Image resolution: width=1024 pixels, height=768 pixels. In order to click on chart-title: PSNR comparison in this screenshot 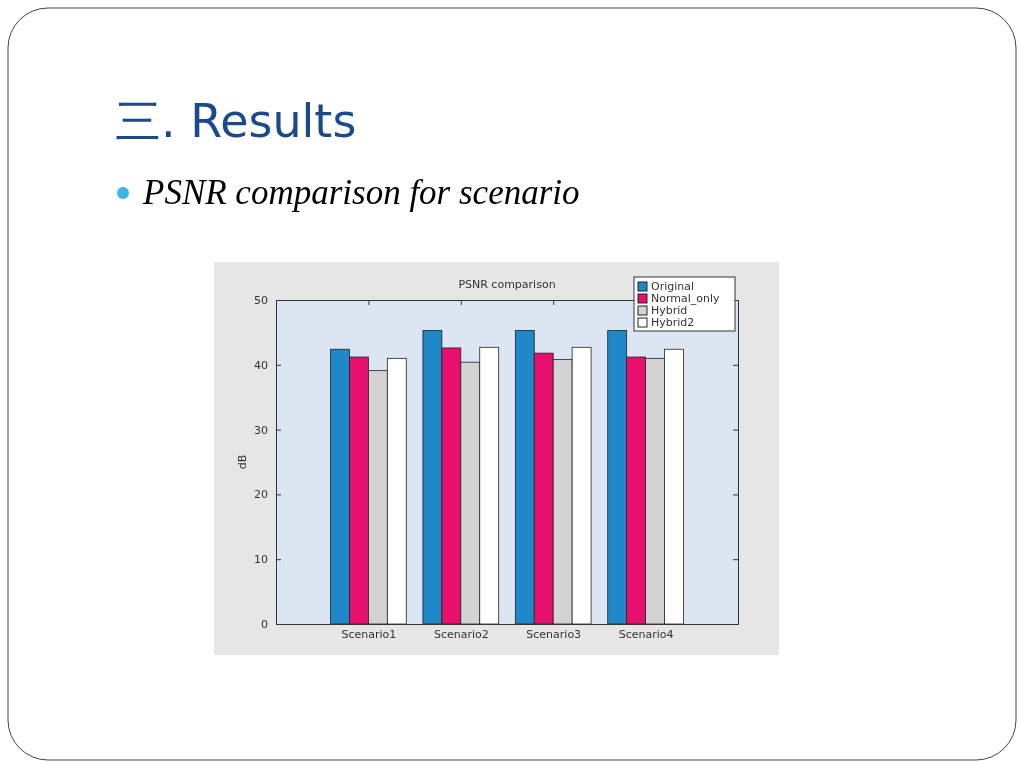, I will do `click(507, 284)`.